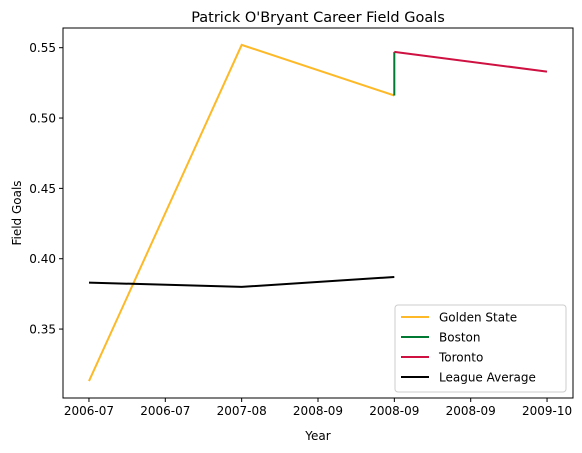 The height and width of the screenshot is (453, 582). Describe the element at coordinates (478, 318) in the screenshot. I see `legend-label: Golden State` at that location.